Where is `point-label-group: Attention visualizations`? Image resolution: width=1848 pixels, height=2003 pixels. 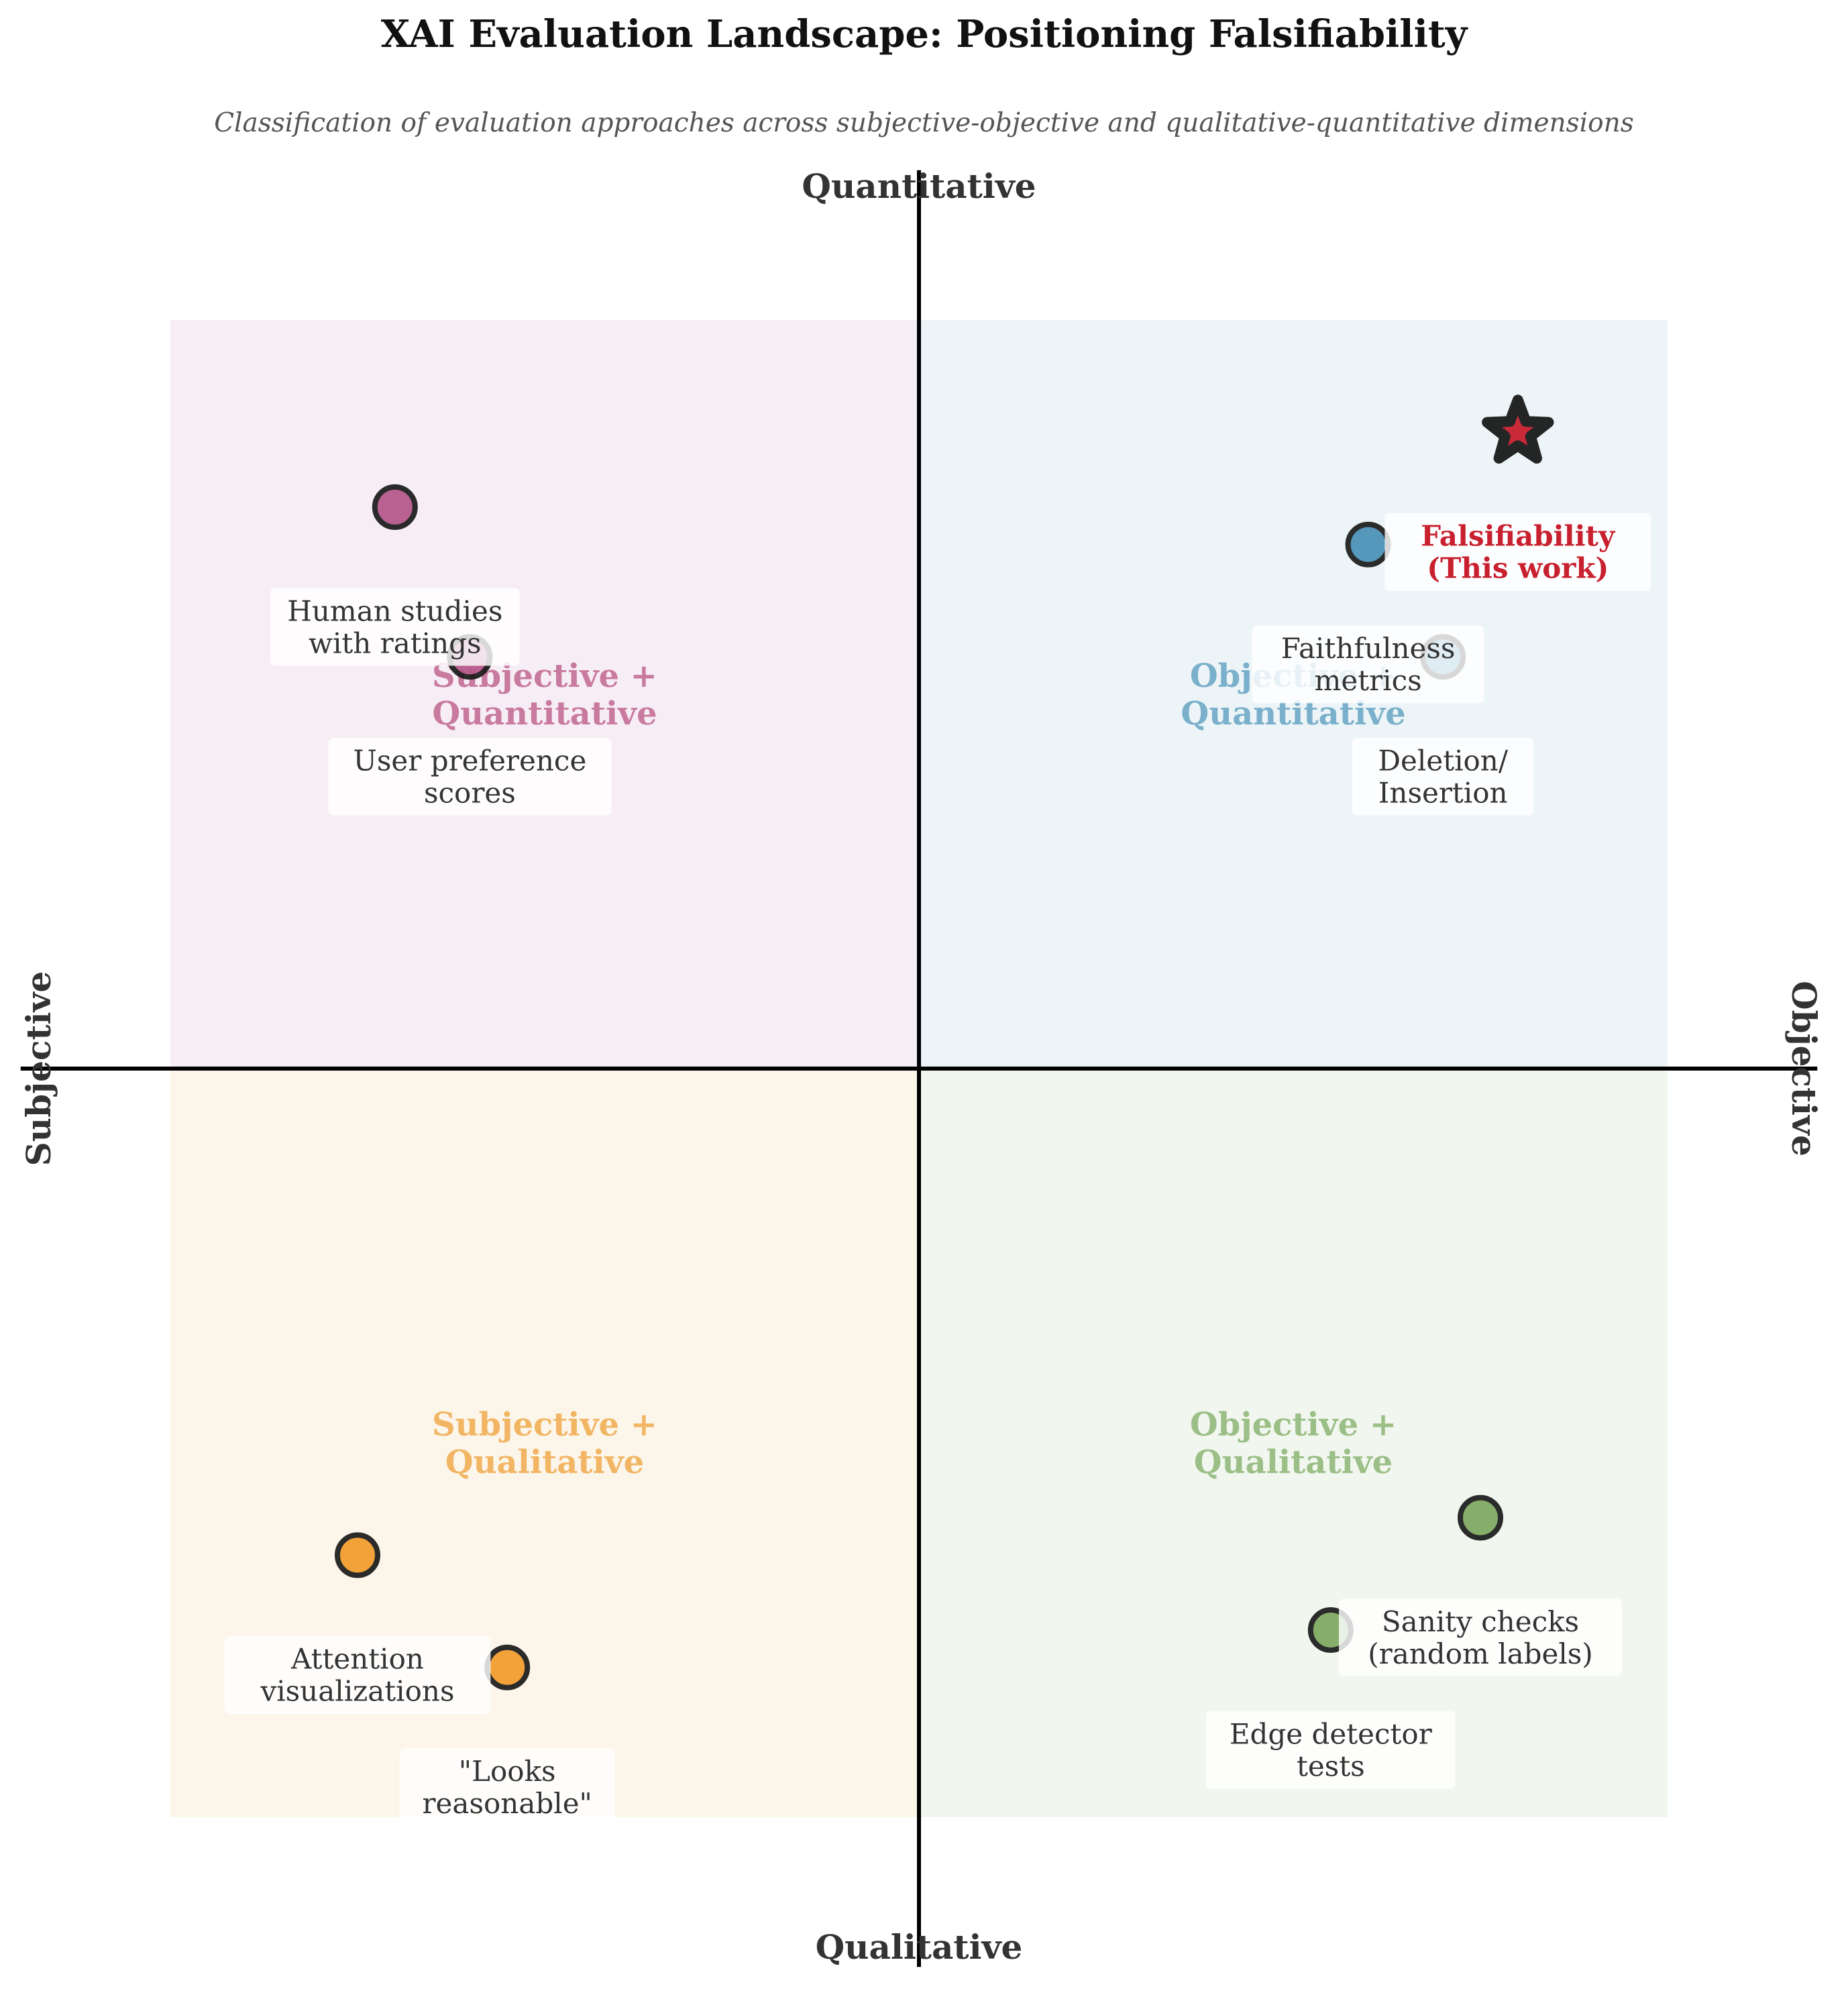
point-label-group: Attention visualizations is located at coordinates (357, 1675).